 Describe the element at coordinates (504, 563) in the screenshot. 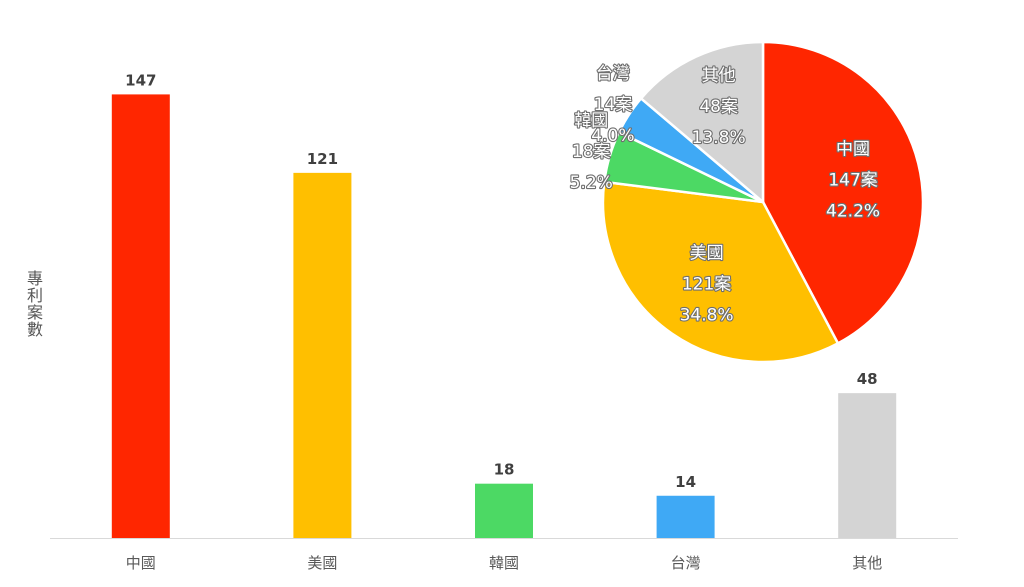

I see `x-tick-label: 韓國` at that location.